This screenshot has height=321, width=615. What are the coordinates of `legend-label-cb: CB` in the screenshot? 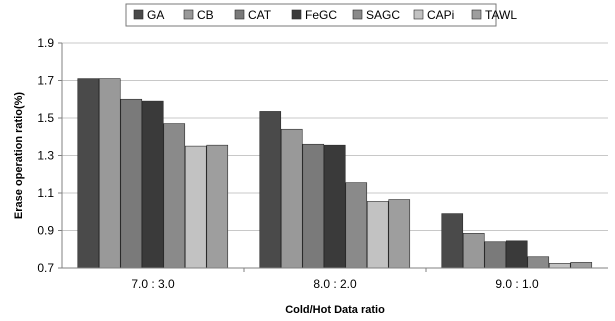 It's located at (205, 15).